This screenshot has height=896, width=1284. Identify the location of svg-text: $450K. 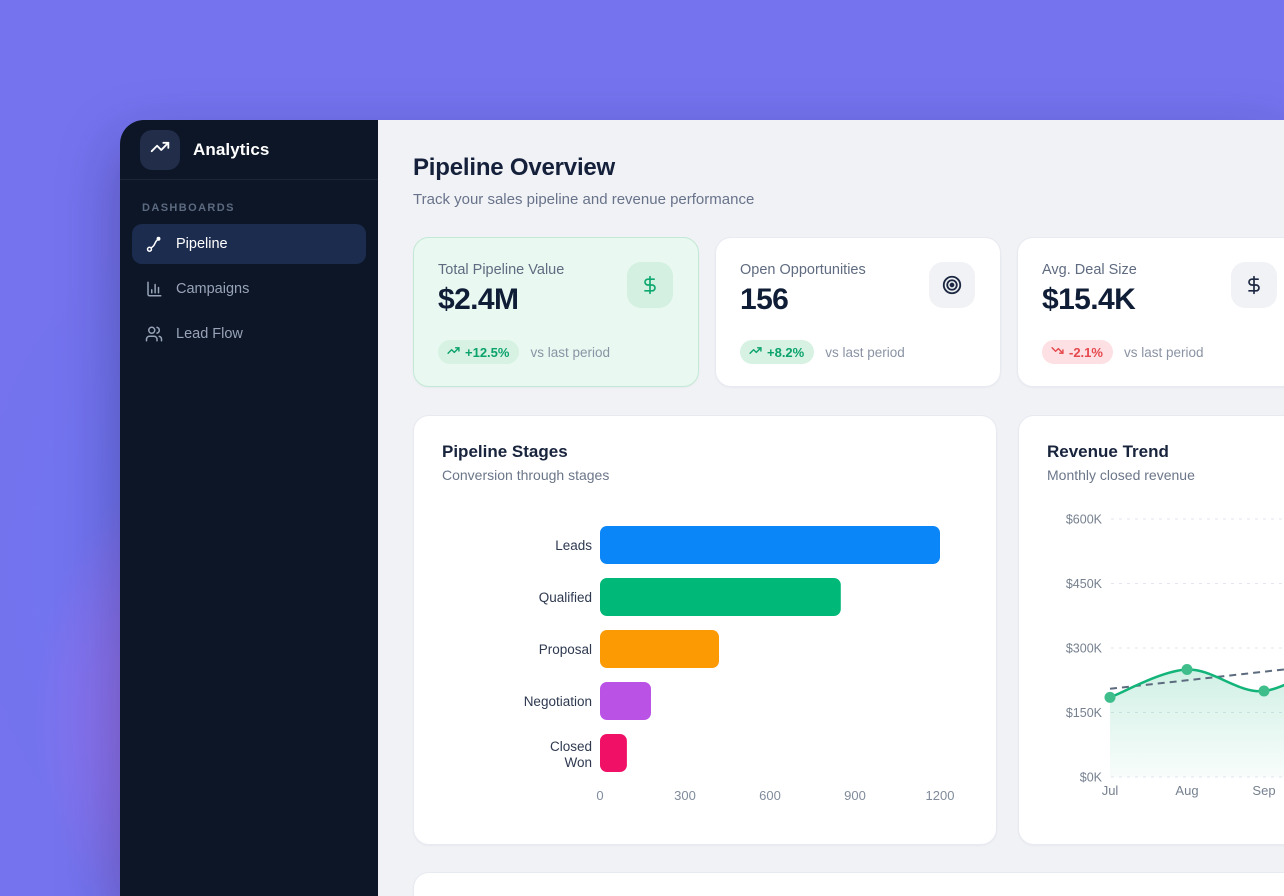
(1084, 584).